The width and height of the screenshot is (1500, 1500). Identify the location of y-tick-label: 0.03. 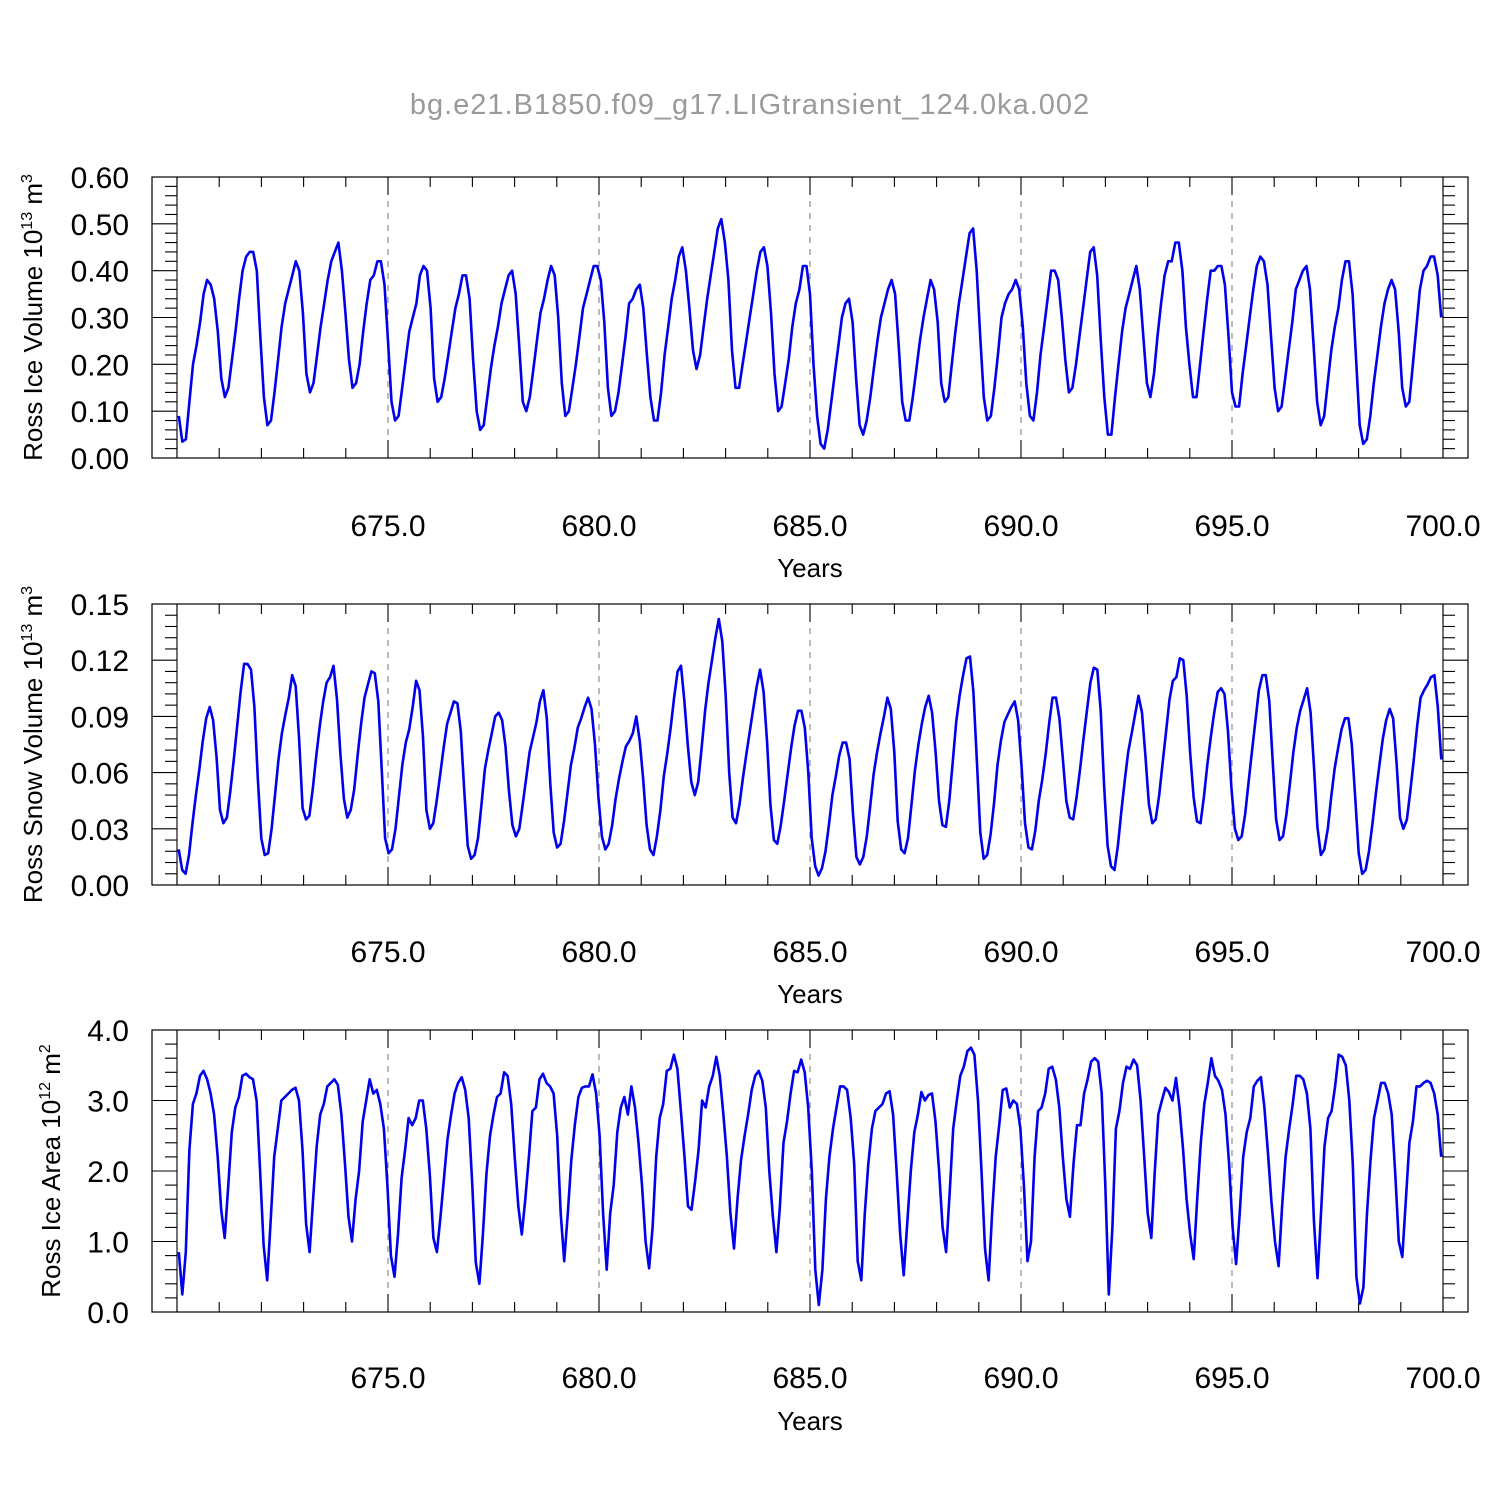
(100, 830).